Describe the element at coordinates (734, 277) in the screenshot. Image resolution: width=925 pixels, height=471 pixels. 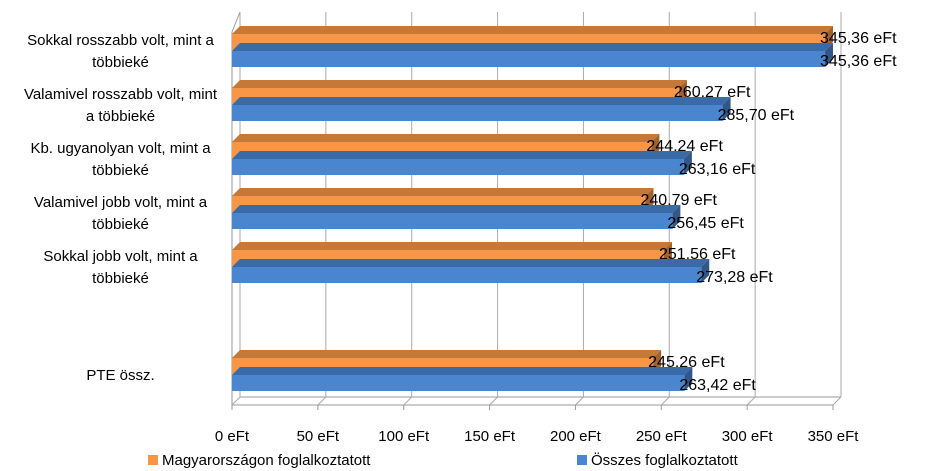
I see `value-label: 273,28 eFt` at that location.